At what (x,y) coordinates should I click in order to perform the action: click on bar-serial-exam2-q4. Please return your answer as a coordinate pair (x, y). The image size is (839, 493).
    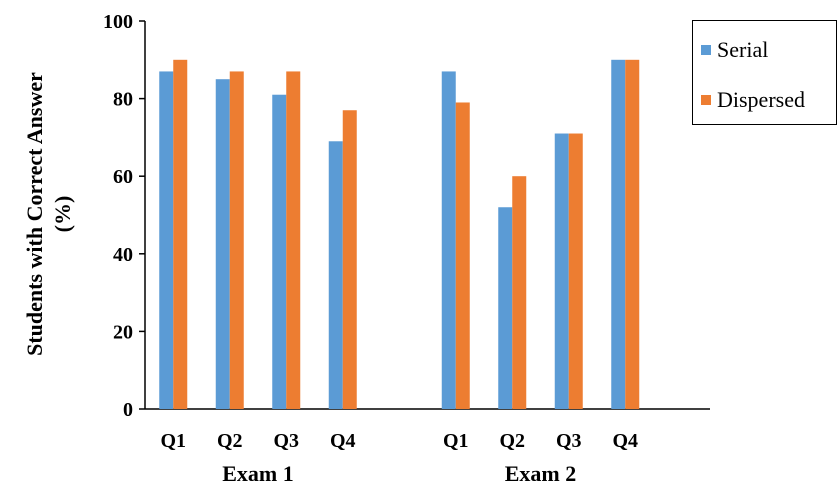
    Looking at the image, I should click on (618, 234).